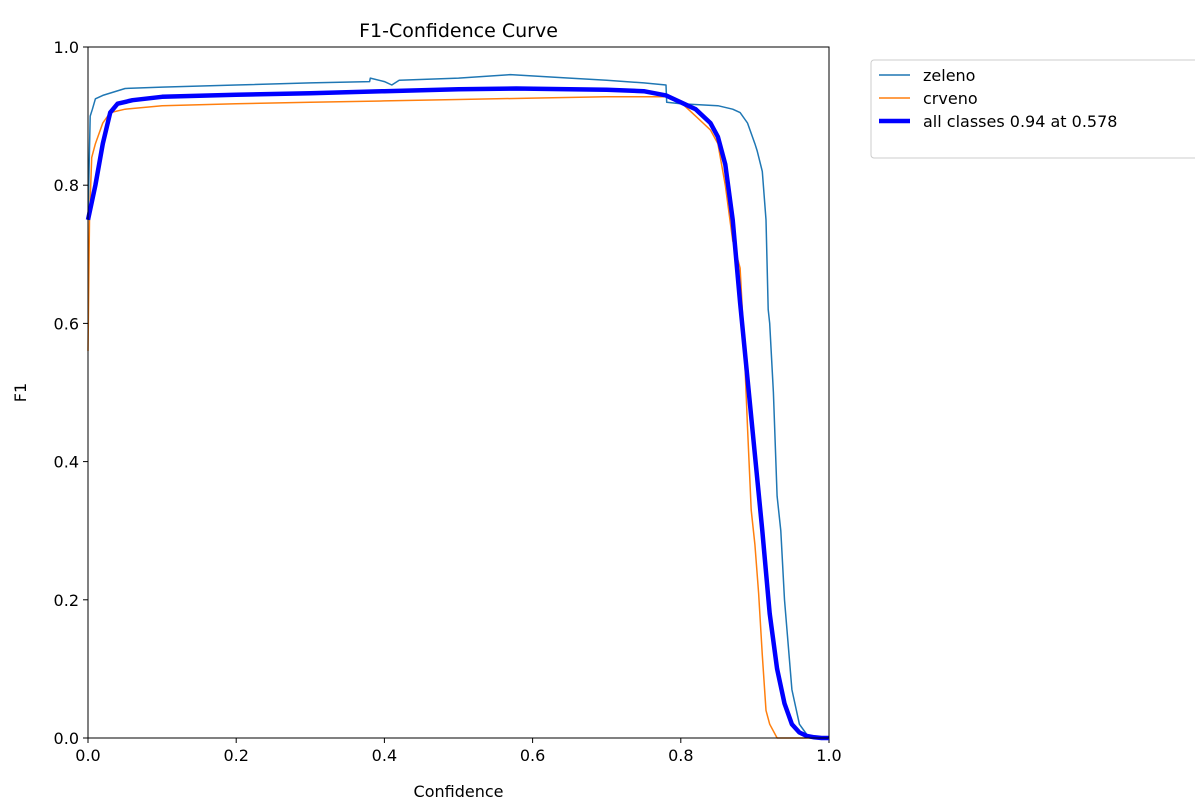 This screenshot has height=801, width=1195. I want to click on legend-box, so click(1032, 109).